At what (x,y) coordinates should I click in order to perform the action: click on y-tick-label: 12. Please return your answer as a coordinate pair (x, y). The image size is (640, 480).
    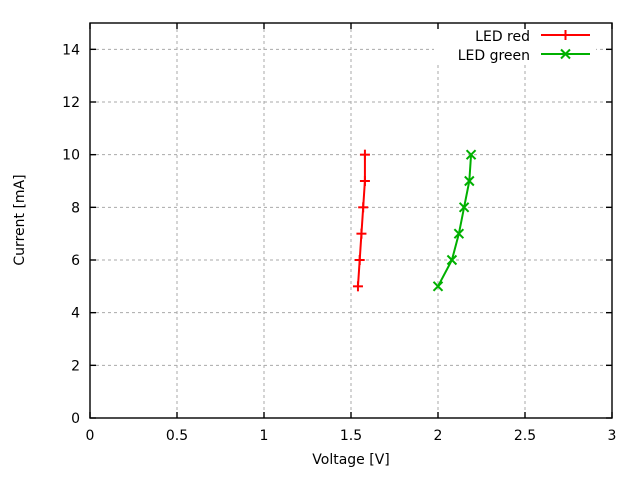
    Looking at the image, I should click on (71, 103).